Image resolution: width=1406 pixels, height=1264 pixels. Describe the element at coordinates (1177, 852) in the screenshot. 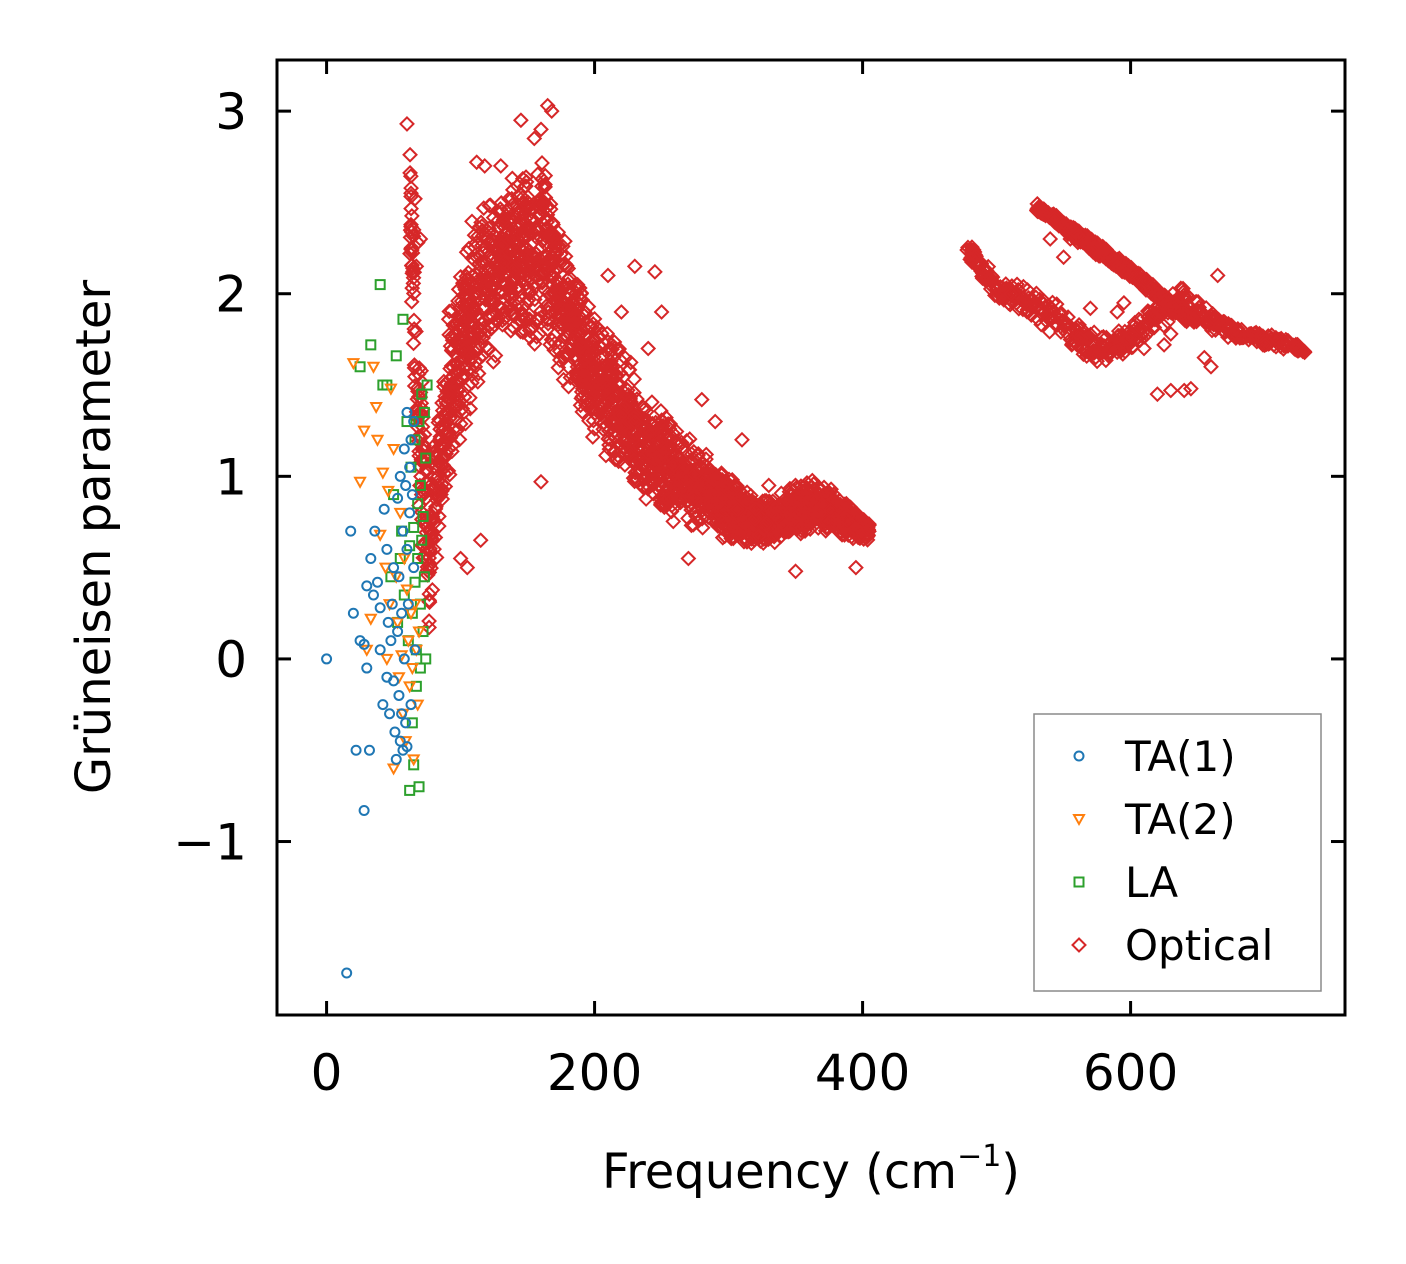

I see `legend: TA(1) TA(2) LA Optical` at that location.